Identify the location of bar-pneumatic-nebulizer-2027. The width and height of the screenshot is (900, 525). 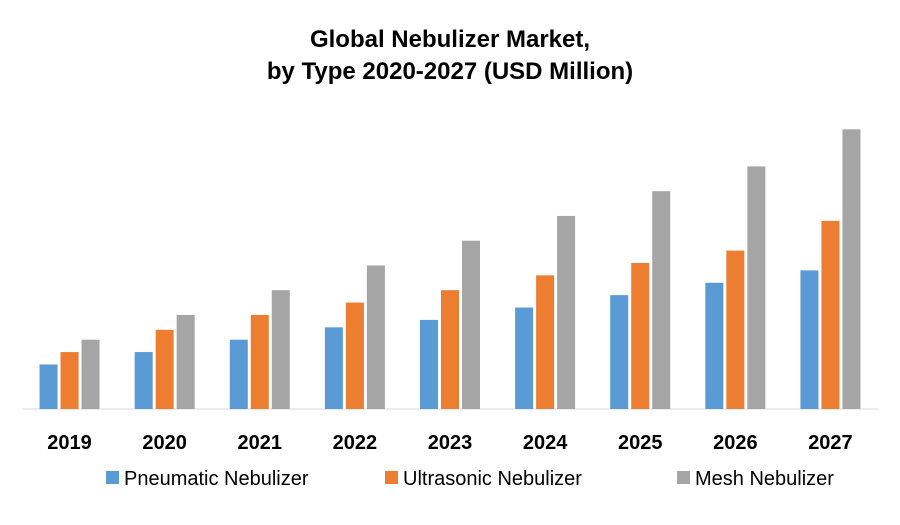
(809, 339).